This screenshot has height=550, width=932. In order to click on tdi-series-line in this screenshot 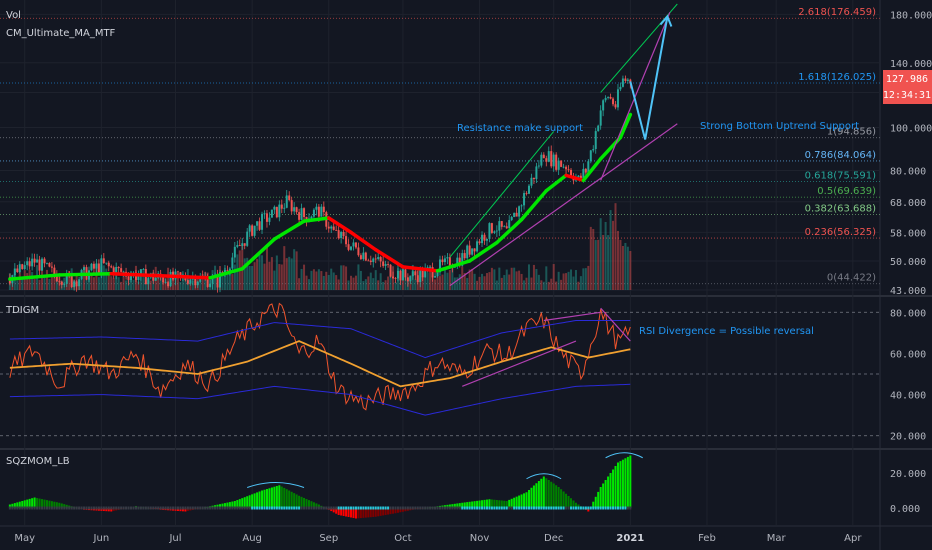, I will do `click(320, 356)`.